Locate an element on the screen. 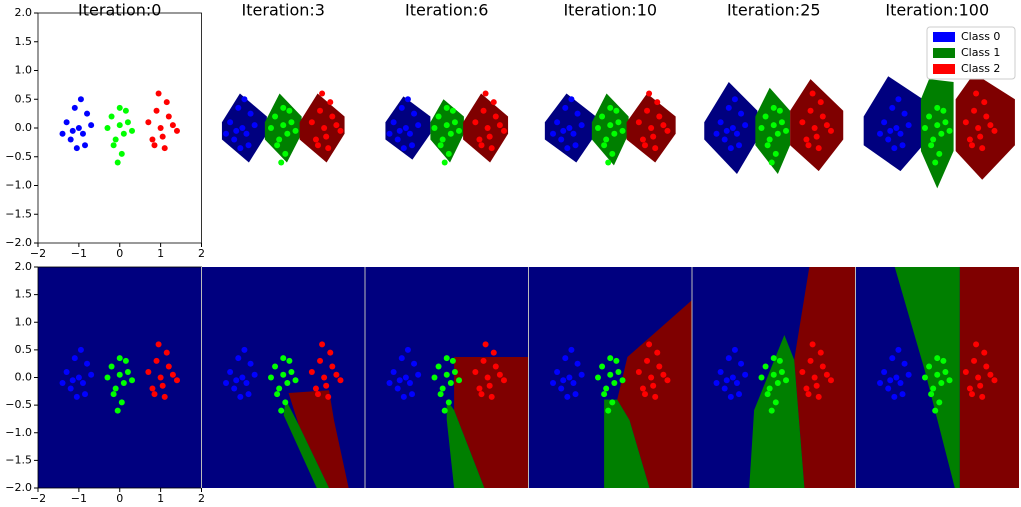 This screenshot has width=1021, height=507. legend-label: Class 1 is located at coordinates (980, 52).